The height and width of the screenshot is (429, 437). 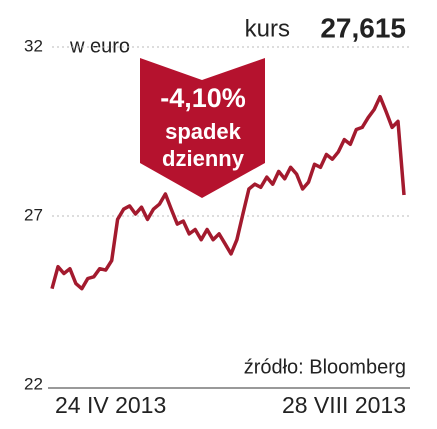 I want to click on x-tick-label: 28 VIII 2013, so click(x=344, y=405).